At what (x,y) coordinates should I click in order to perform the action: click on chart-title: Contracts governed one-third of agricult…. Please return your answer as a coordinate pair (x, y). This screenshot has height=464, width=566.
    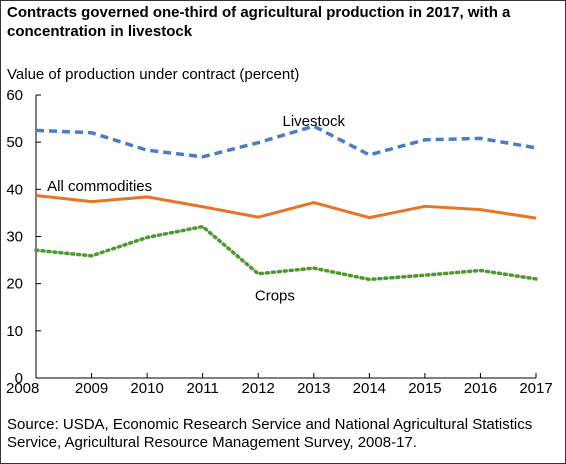
    Looking at the image, I should click on (259, 22).